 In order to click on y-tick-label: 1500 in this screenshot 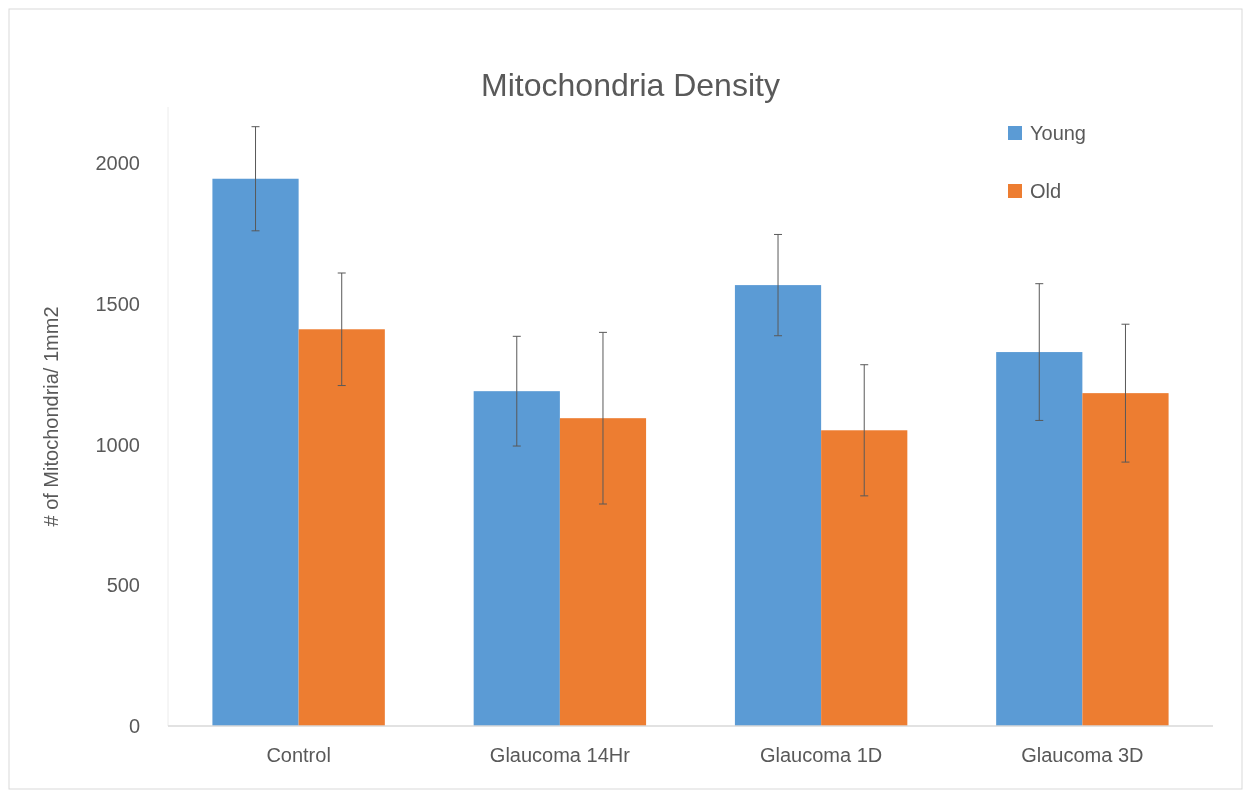, I will do `click(117, 303)`.